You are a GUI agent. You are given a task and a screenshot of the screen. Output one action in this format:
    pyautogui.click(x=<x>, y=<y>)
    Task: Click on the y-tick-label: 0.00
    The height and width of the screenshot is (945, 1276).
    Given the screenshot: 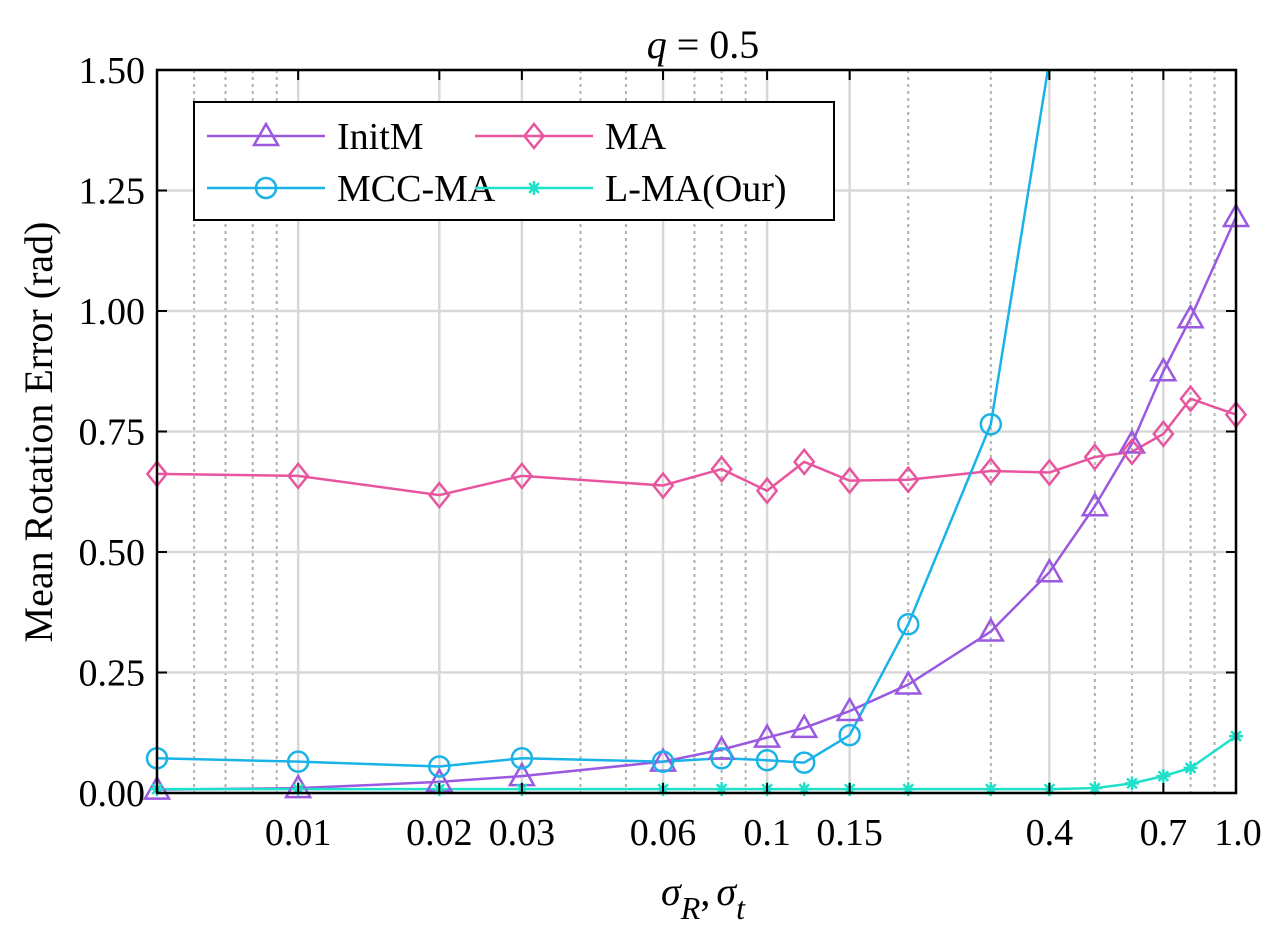 What is the action you would take?
    pyautogui.click(x=112, y=794)
    